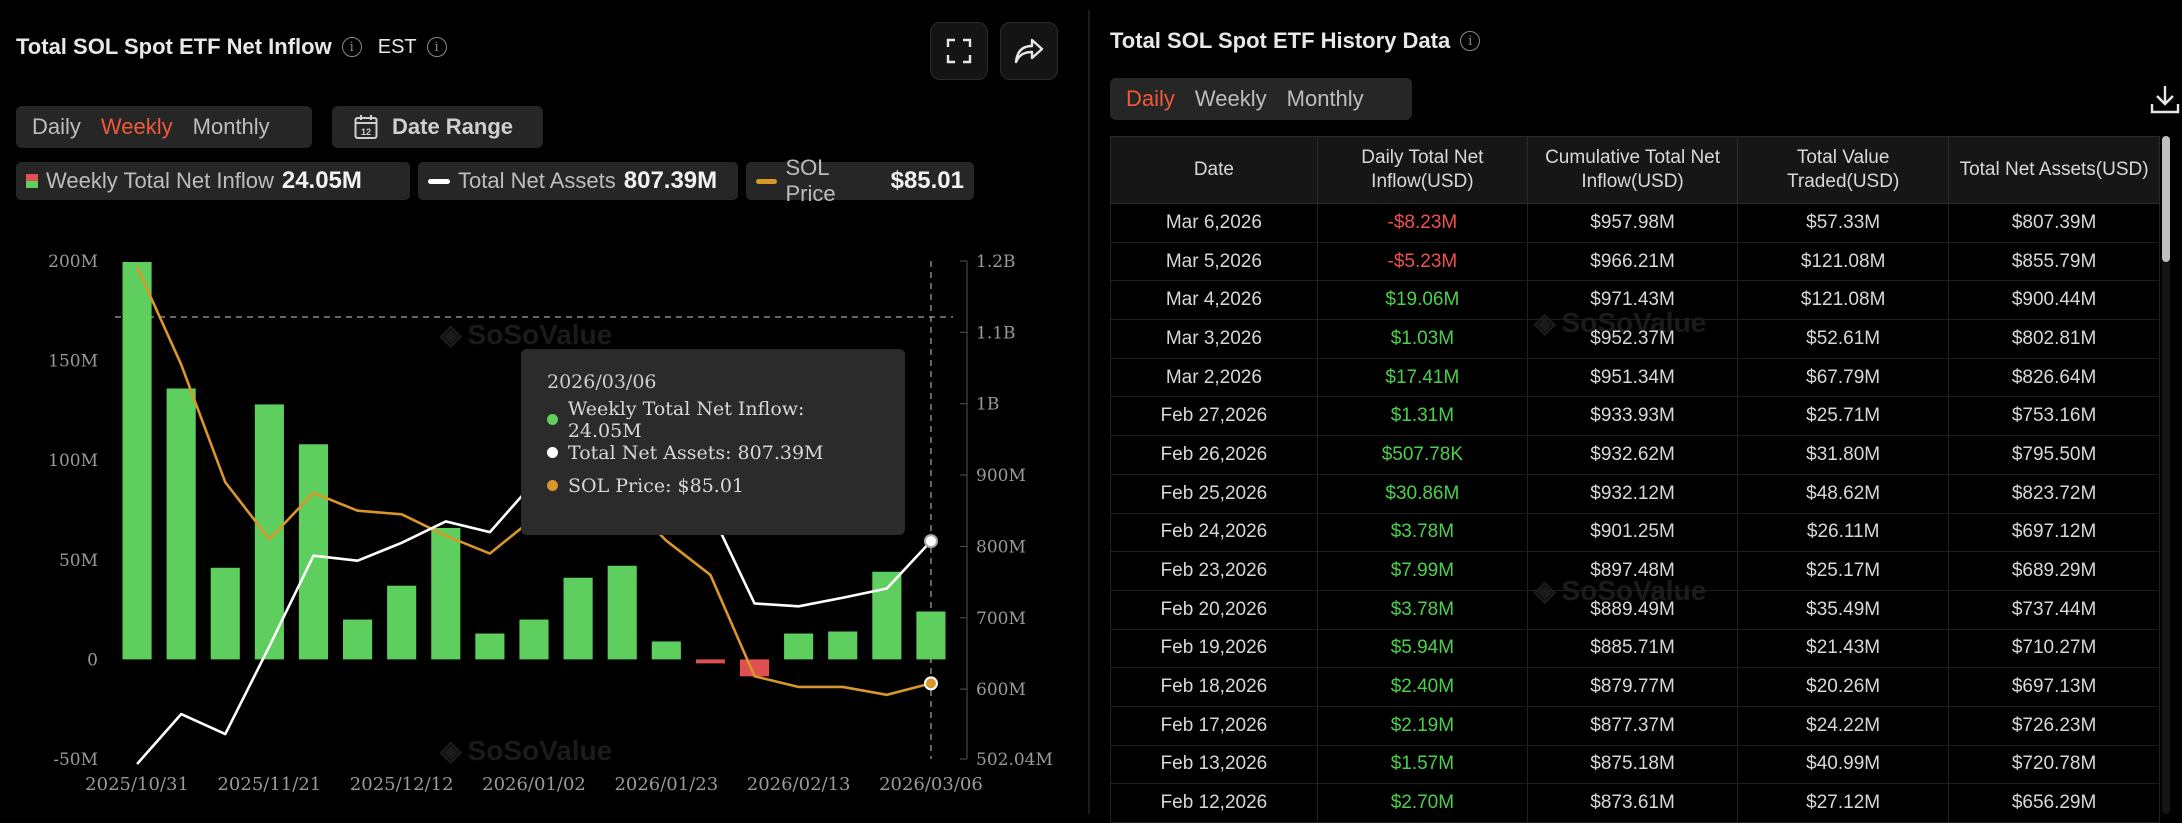  Describe the element at coordinates (1635, 533) in the screenshot. I see `table-row: Feb 24,2026 $3.78M $901.25M $26.11M $697.12M` at that location.